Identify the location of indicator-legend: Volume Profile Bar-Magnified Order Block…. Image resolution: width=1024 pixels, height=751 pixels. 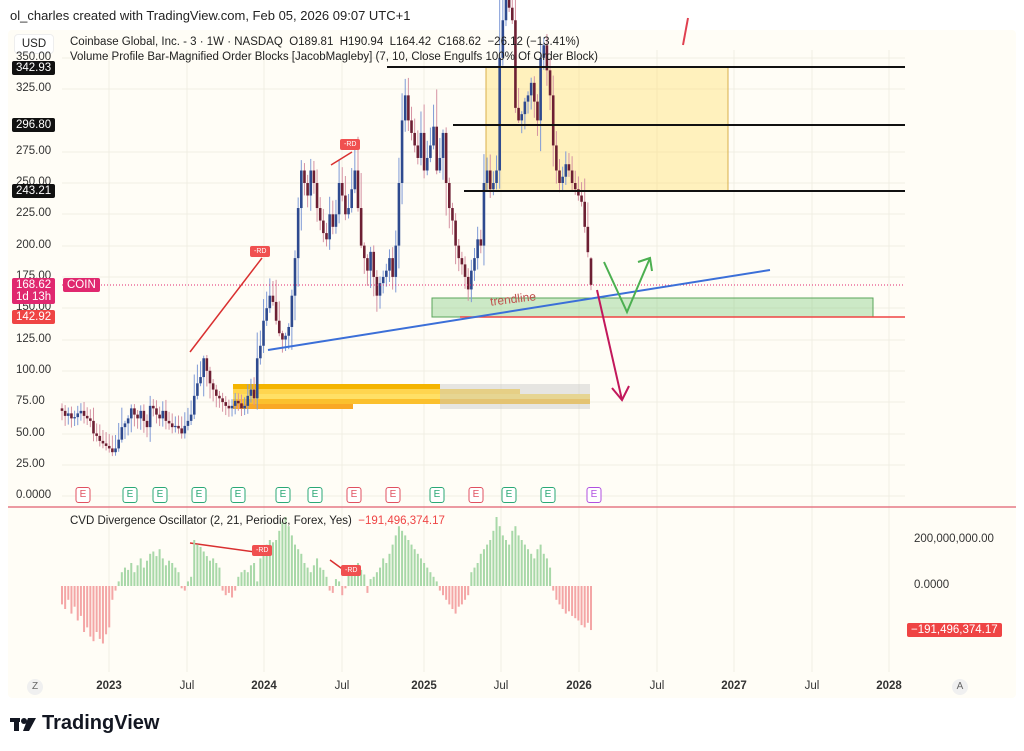
(334, 57).